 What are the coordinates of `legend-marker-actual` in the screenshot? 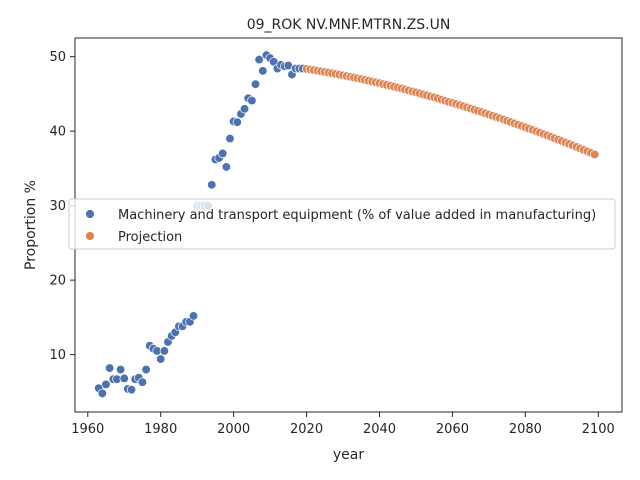 It's located at (90, 214).